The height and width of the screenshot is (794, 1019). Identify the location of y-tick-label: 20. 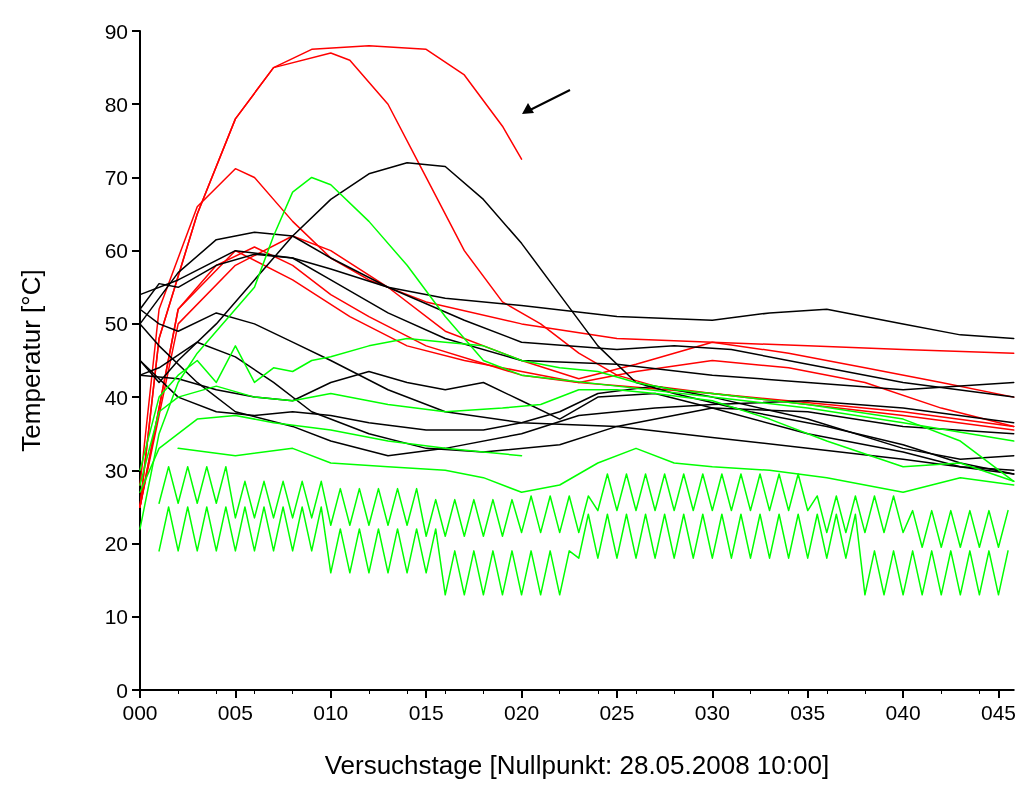
(116, 544).